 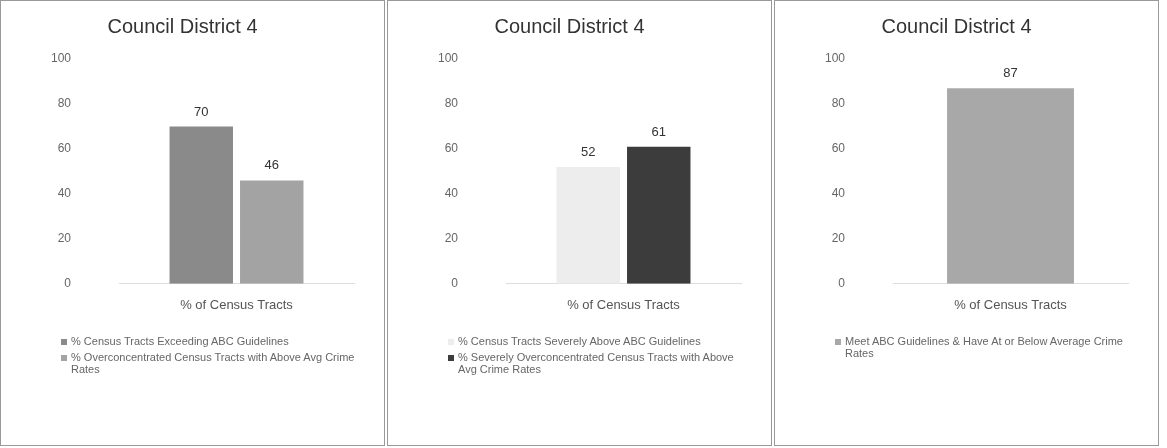 What do you see at coordinates (201, 111) in the screenshot?
I see `data-label: 70` at bounding box center [201, 111].